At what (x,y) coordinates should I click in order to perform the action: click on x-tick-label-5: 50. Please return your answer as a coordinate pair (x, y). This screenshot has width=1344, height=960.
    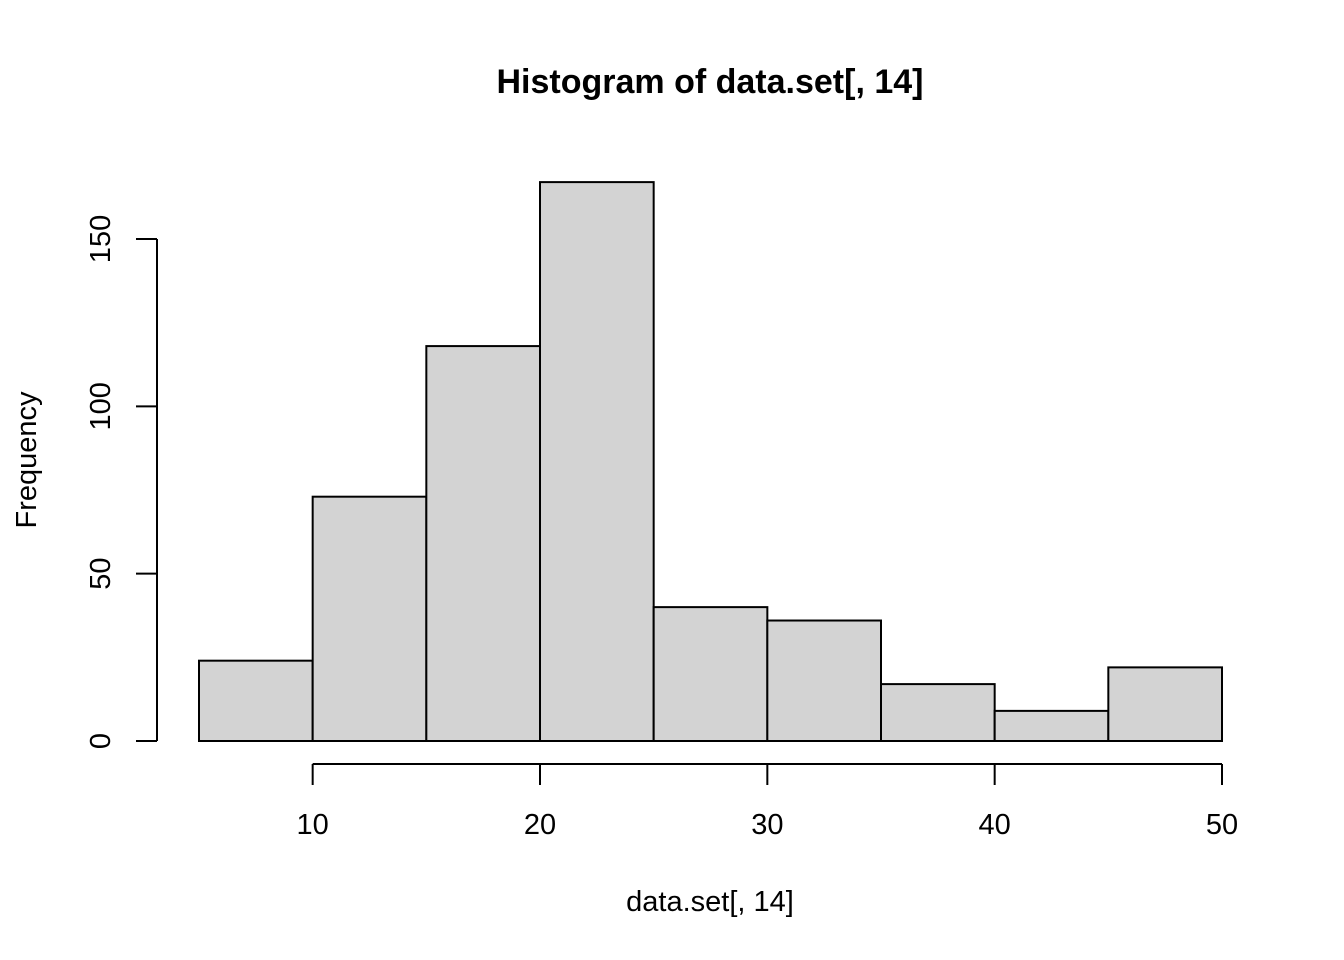
    Looking at the image, I should click on (1222, 825).